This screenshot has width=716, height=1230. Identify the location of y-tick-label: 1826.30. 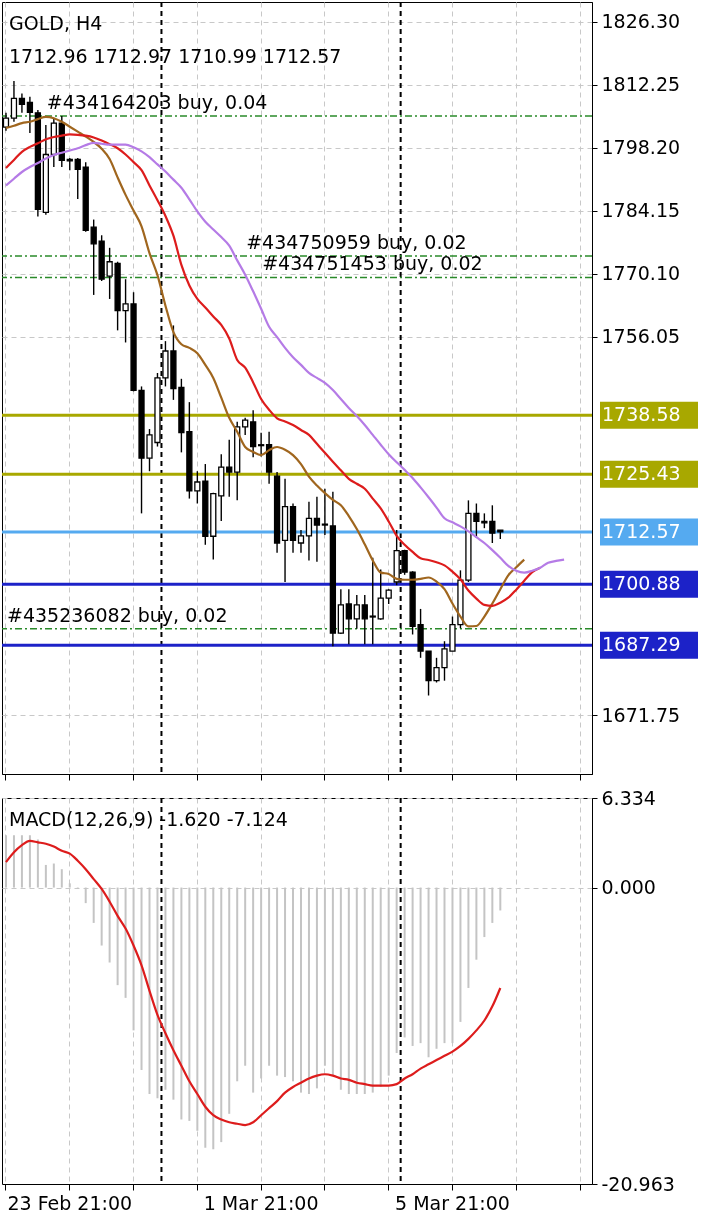
(641, 21).